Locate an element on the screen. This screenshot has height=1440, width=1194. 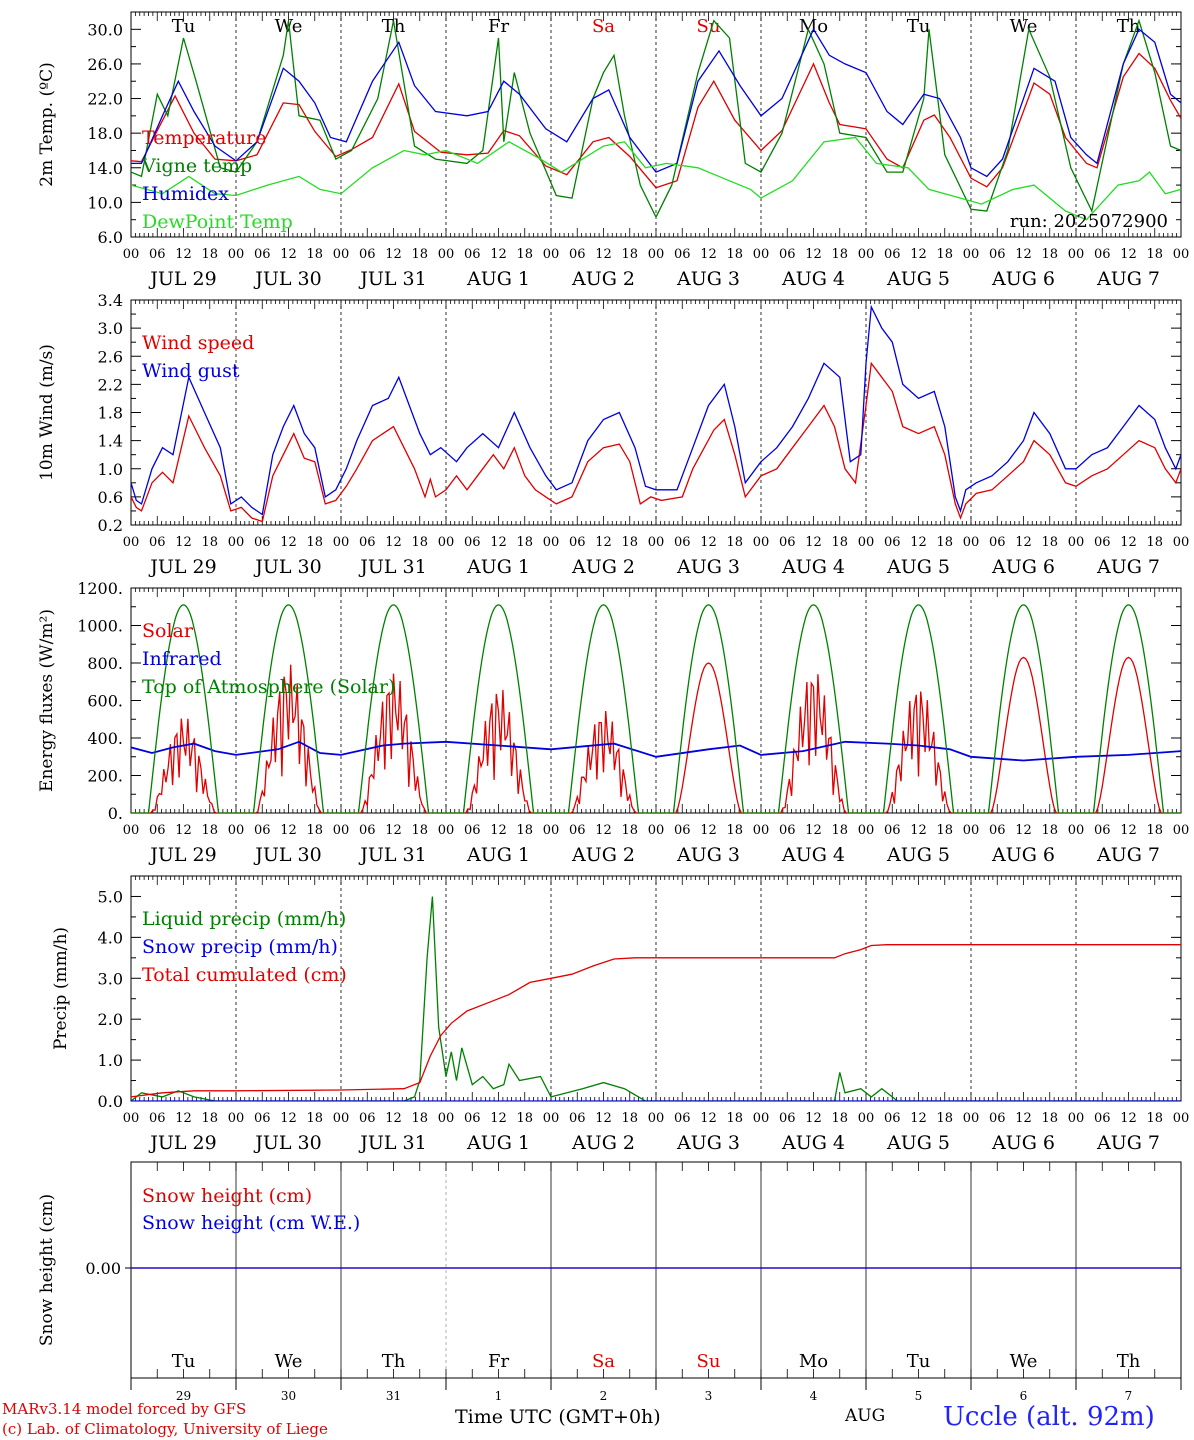
y-tick-label: 1.4 is located at coordinates (110, 441).